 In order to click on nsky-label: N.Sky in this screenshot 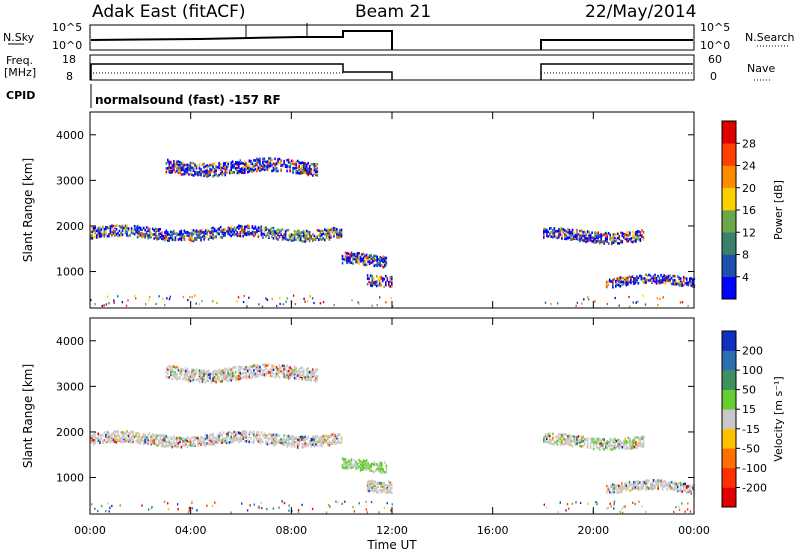, I will do `click(19, 37)`.